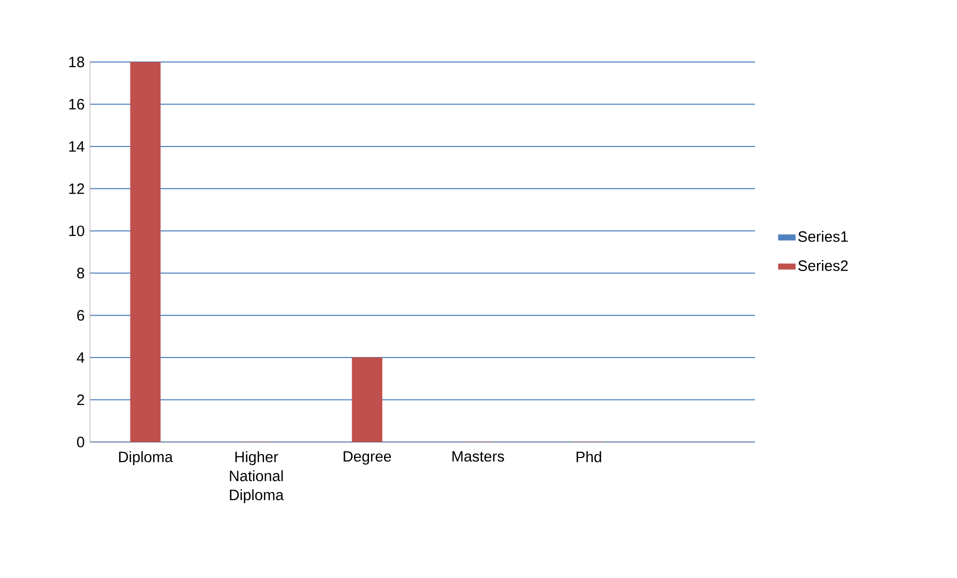 This screenshot has width=957, height=578. I want to click on legend-label: Series2, so click(823, 266).